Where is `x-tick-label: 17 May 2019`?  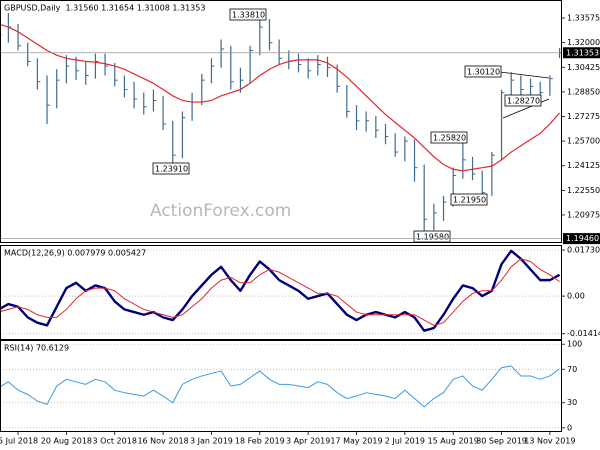 x-tick-label: 17 May 2019 is located at coordinates (356, 441).